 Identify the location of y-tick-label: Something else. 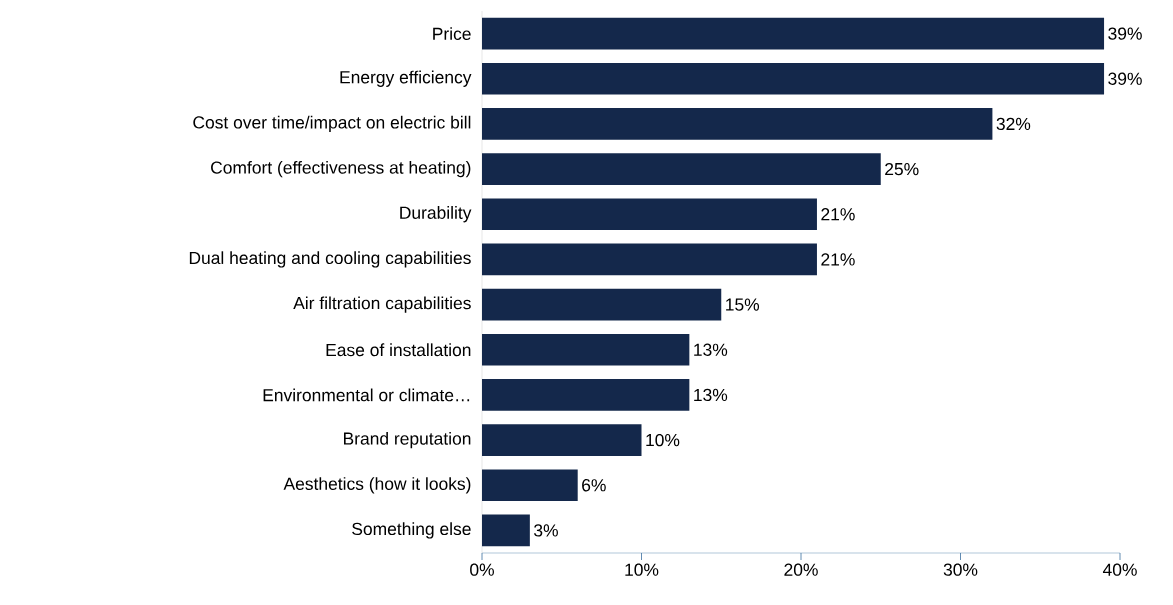
(411, 530).